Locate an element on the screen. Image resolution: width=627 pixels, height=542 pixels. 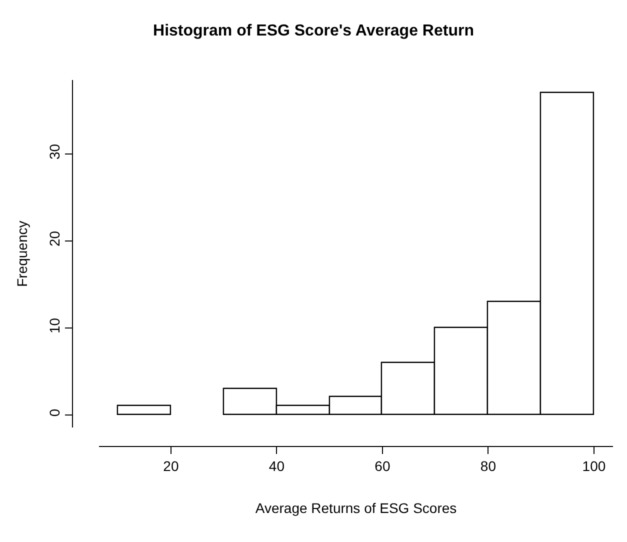
x-tick-label: 40 is located at coordinates (276, 466).